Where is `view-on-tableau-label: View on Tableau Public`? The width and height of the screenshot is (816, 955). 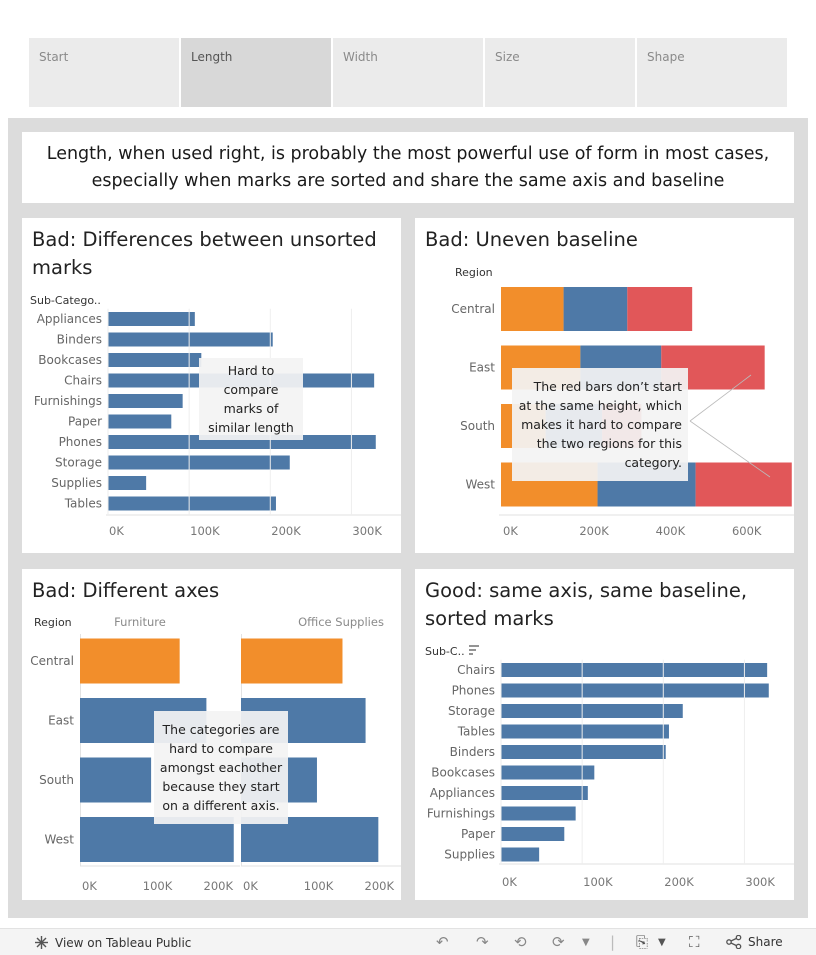
view-on-tableau-label: View on Tableau Public is located at coordinates (123, 942).